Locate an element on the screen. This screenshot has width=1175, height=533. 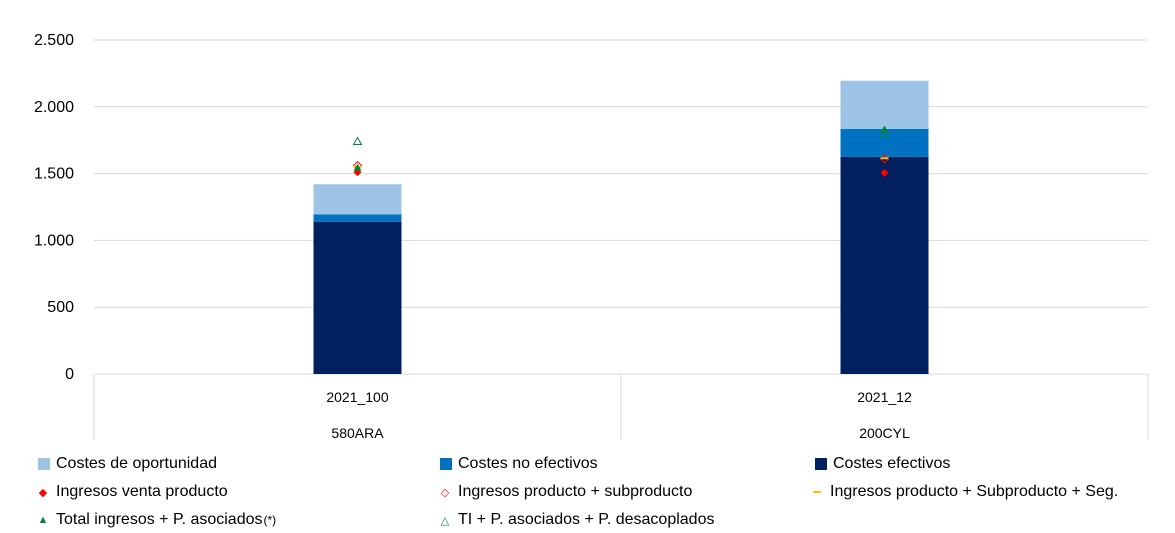
x-axis: 2021_100 580ARA 2021_12 200CYL is located at coordinates (621, 407).